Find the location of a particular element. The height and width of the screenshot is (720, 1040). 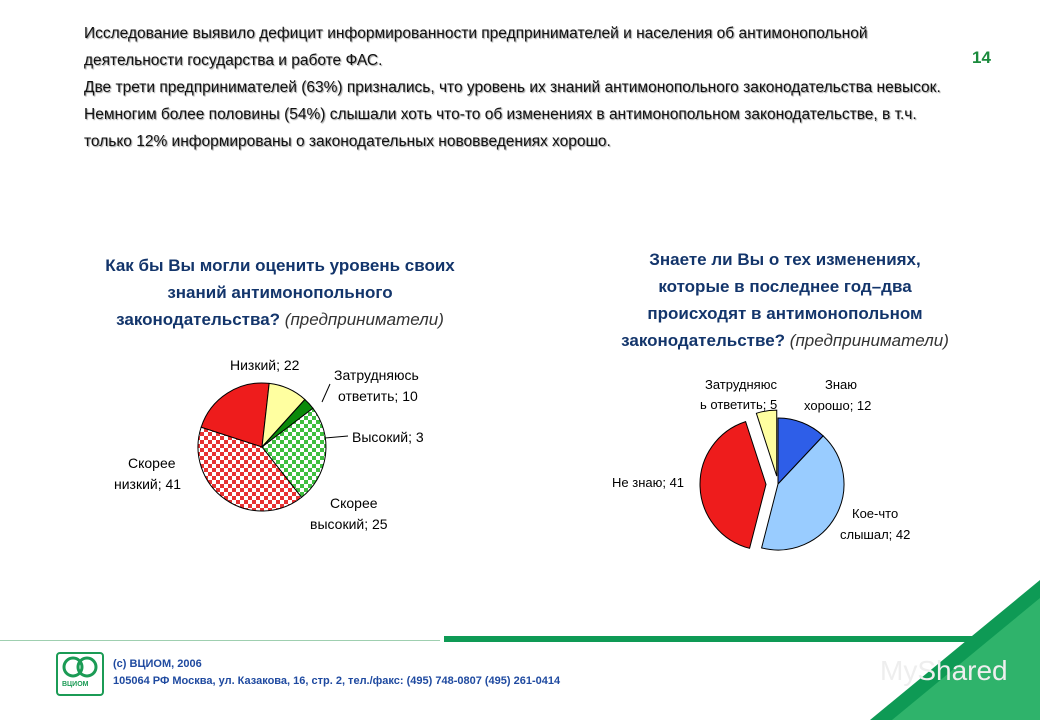

watermark: MyShared is located at coordinates (944, 670).